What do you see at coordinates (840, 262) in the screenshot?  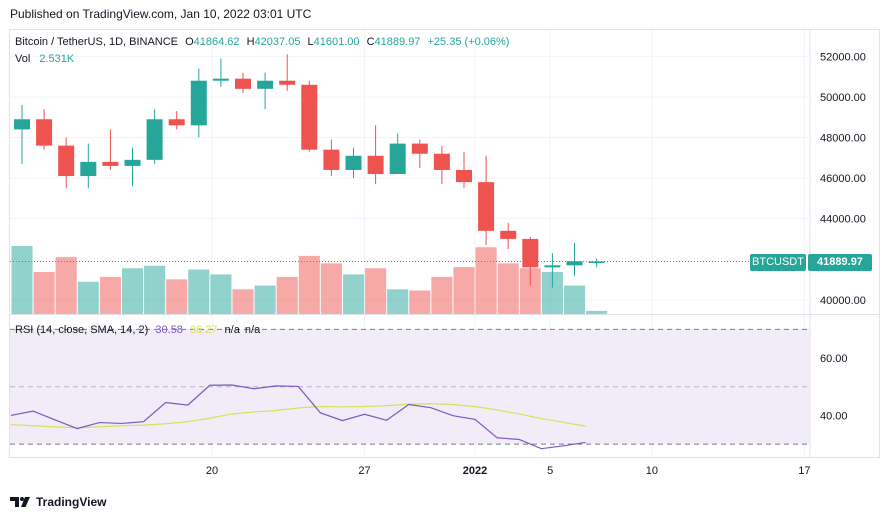 I see `last-price-badge: 41889.97` at bounding box center [840, 262].